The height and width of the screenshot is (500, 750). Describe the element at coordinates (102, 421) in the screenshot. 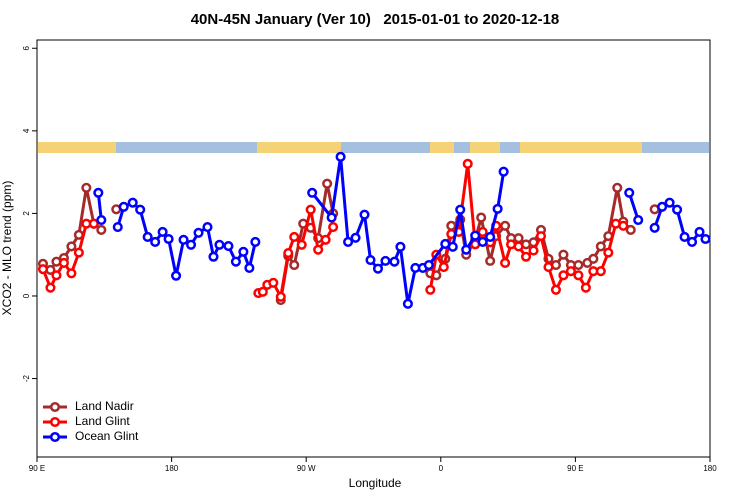

I see `legend-label: Land Glint` at that location.